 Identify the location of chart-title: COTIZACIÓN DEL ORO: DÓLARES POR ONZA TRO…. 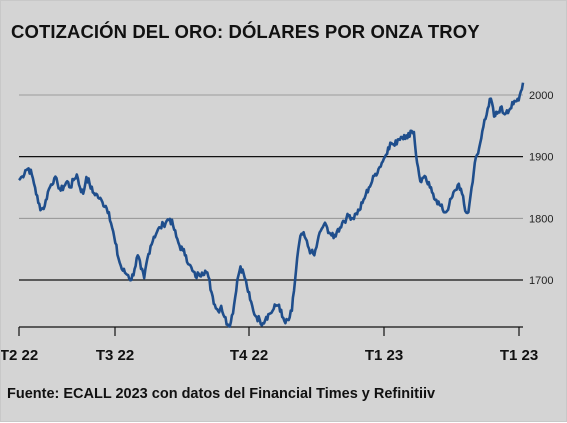
(245, 31).